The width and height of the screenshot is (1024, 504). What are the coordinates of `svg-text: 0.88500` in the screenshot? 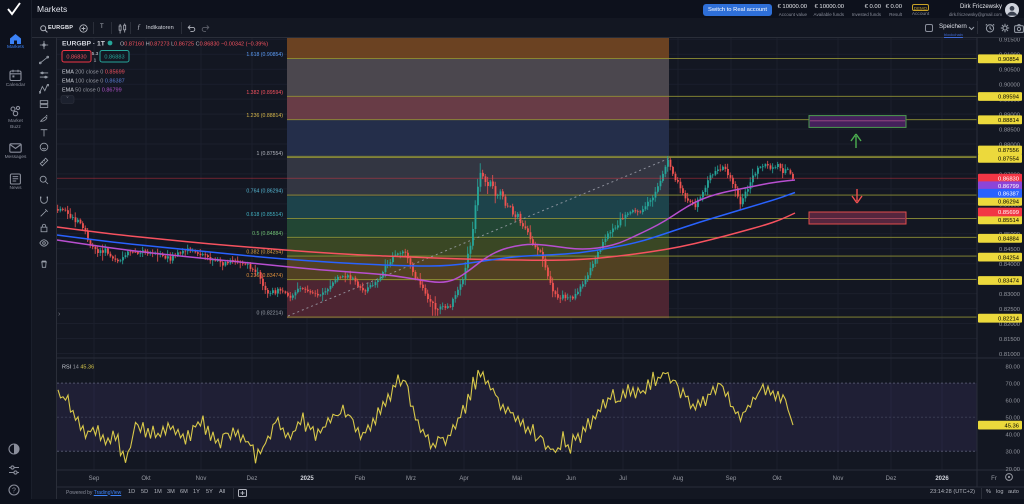 It's located at (1009, 131).